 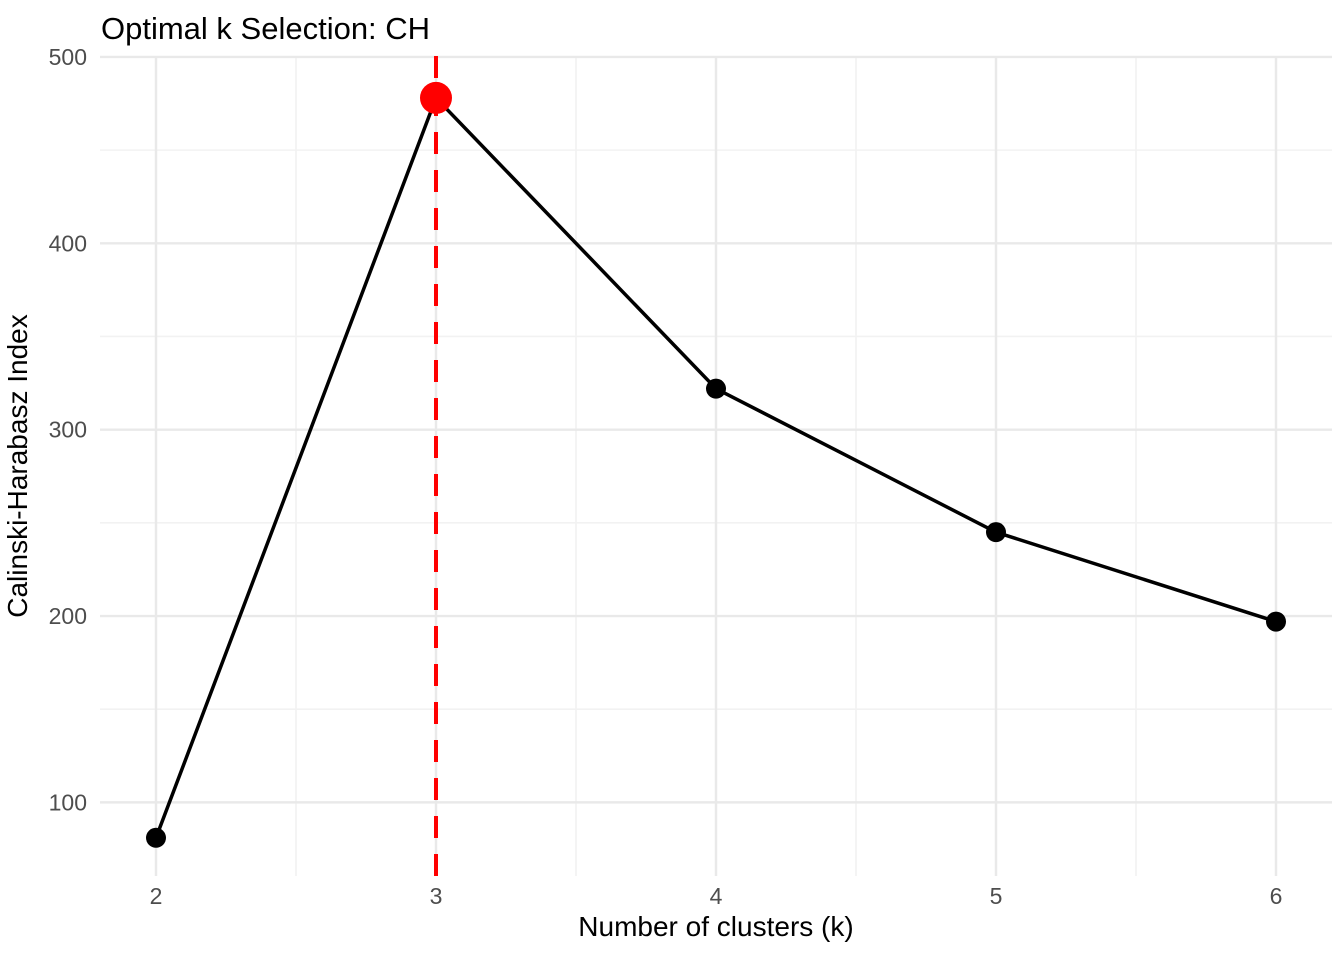 I want to click on y-tick-label-300: 300, so click(x=68, y=430).